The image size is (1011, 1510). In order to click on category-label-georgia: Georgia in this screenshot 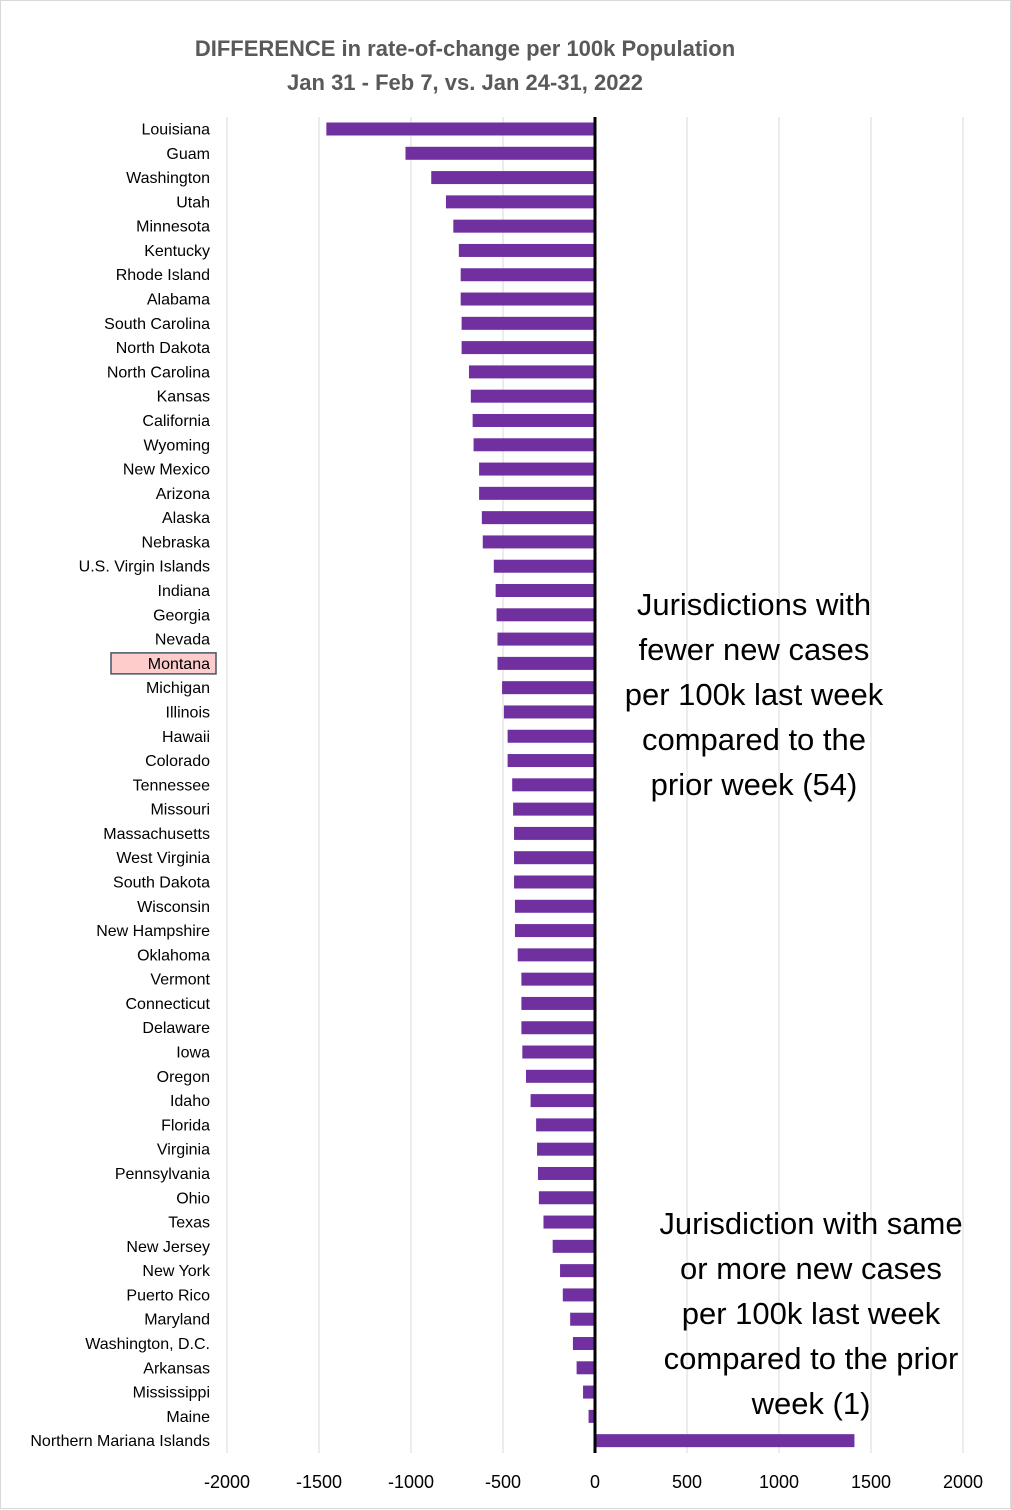, I will do `click(181, 615)`.